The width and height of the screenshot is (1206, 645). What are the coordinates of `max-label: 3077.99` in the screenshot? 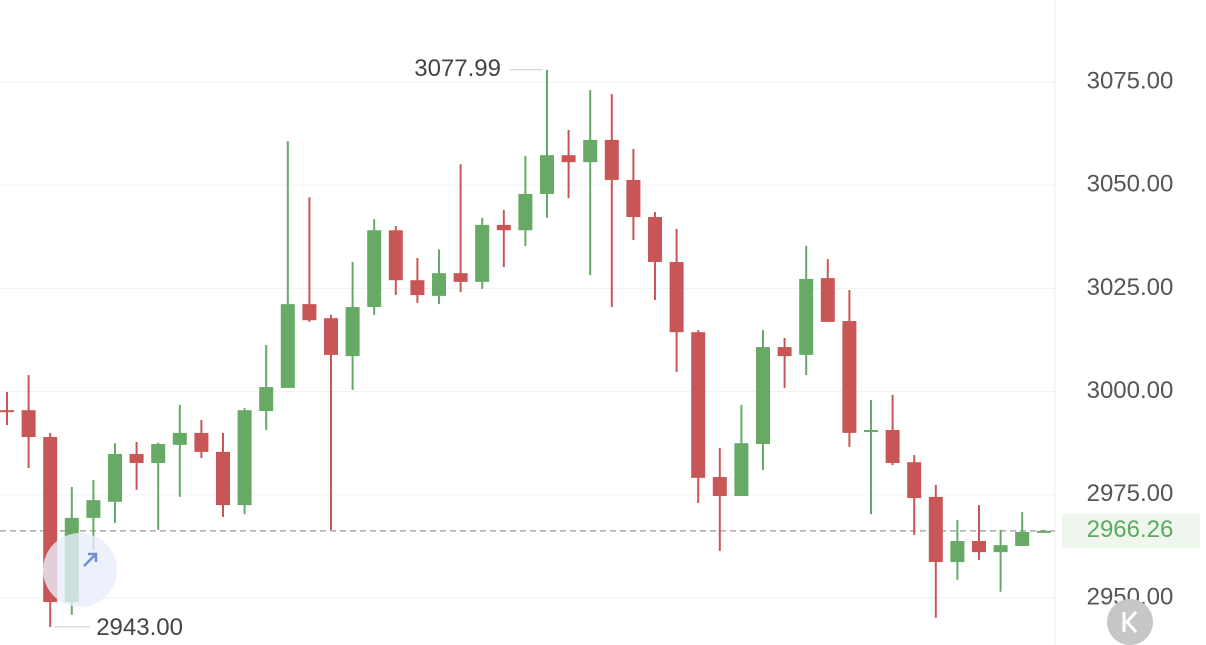 It's located at (457, 68).